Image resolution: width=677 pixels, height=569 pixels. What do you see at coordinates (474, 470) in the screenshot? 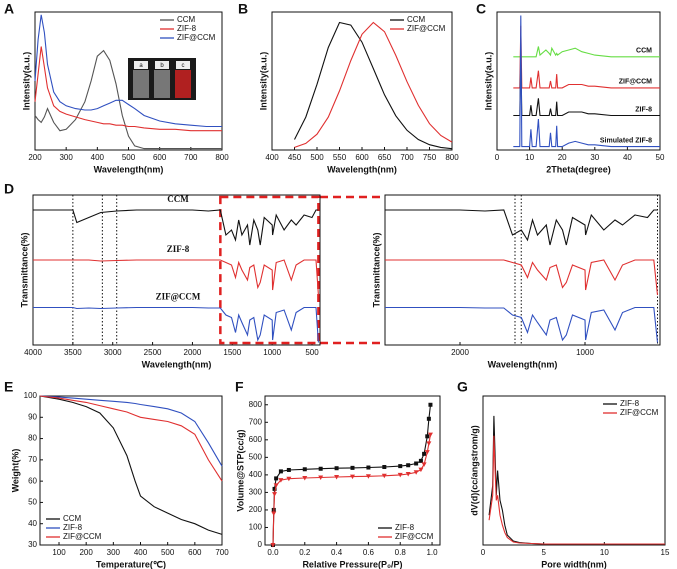
I see `y-axis-title: dV(d)(cc/angstrom/g)` at bounding box center [474, 470].